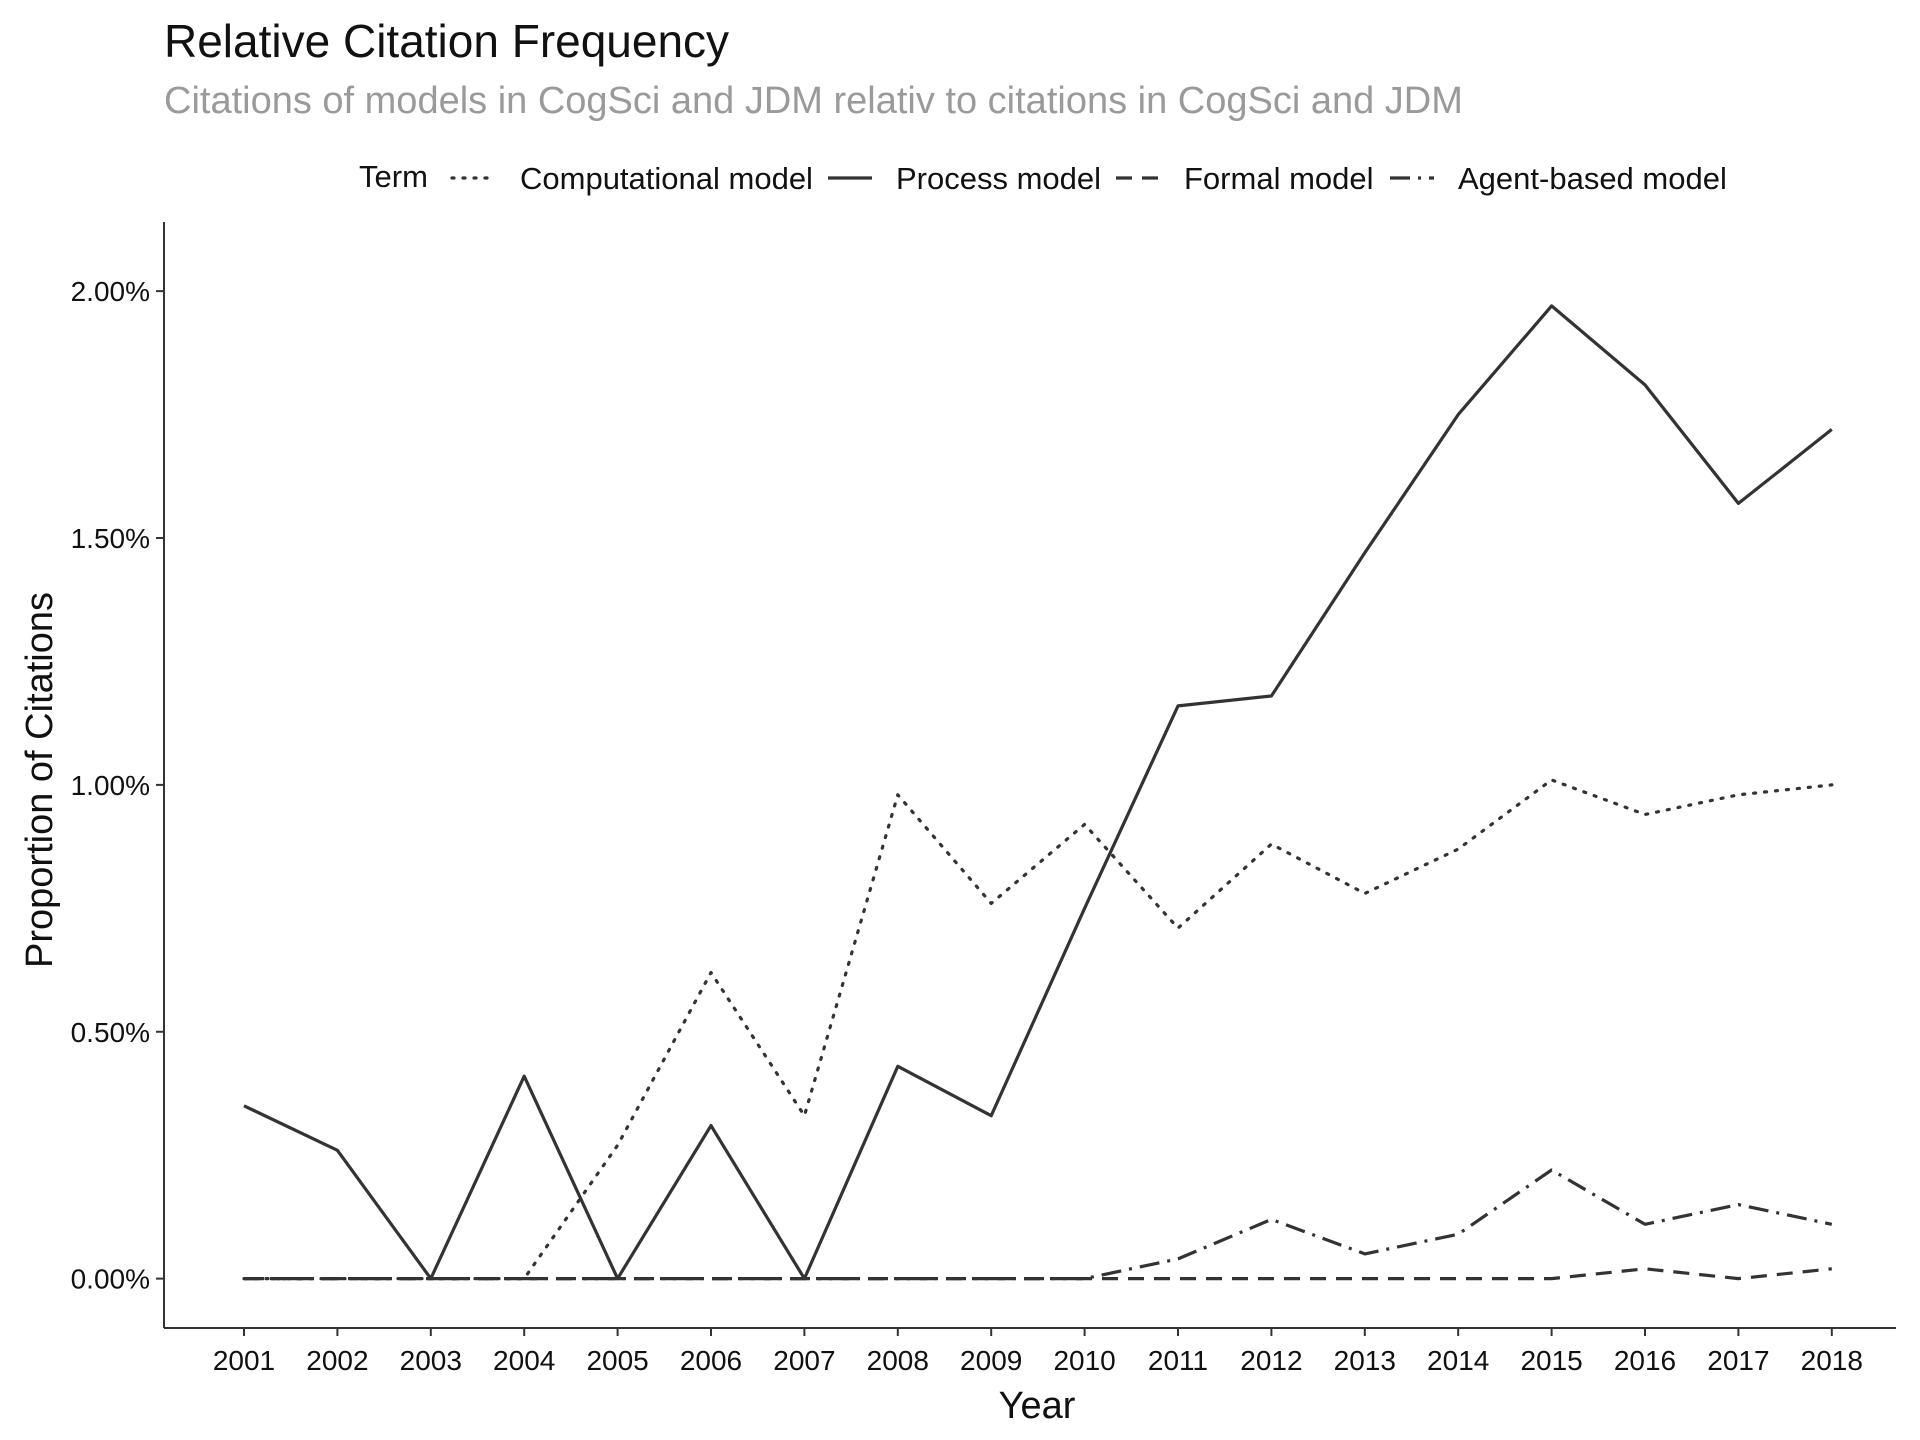  I want to click on x-tick-label: 2006, so click(711, 1360).